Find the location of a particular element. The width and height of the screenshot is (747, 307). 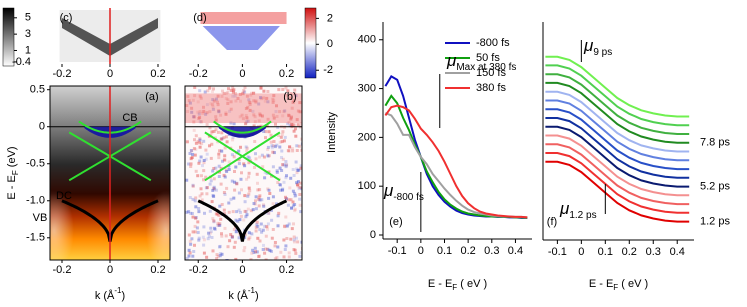

legend-label: -800 fs is located at coordinates (493, 43).